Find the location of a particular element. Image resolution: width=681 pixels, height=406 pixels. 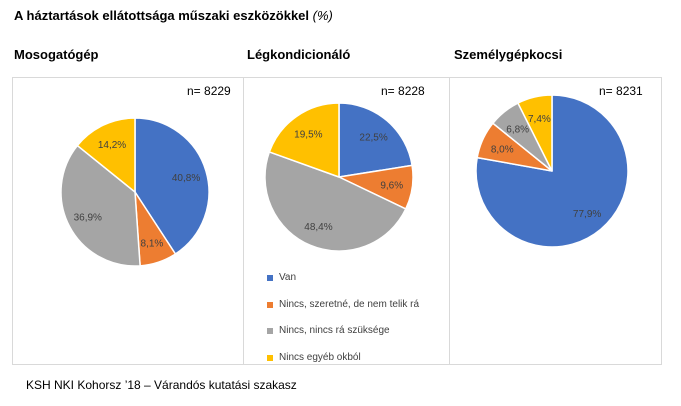

sample-size-szemelygepkocsi: n= 8231 is located at coordinates (621, 91).